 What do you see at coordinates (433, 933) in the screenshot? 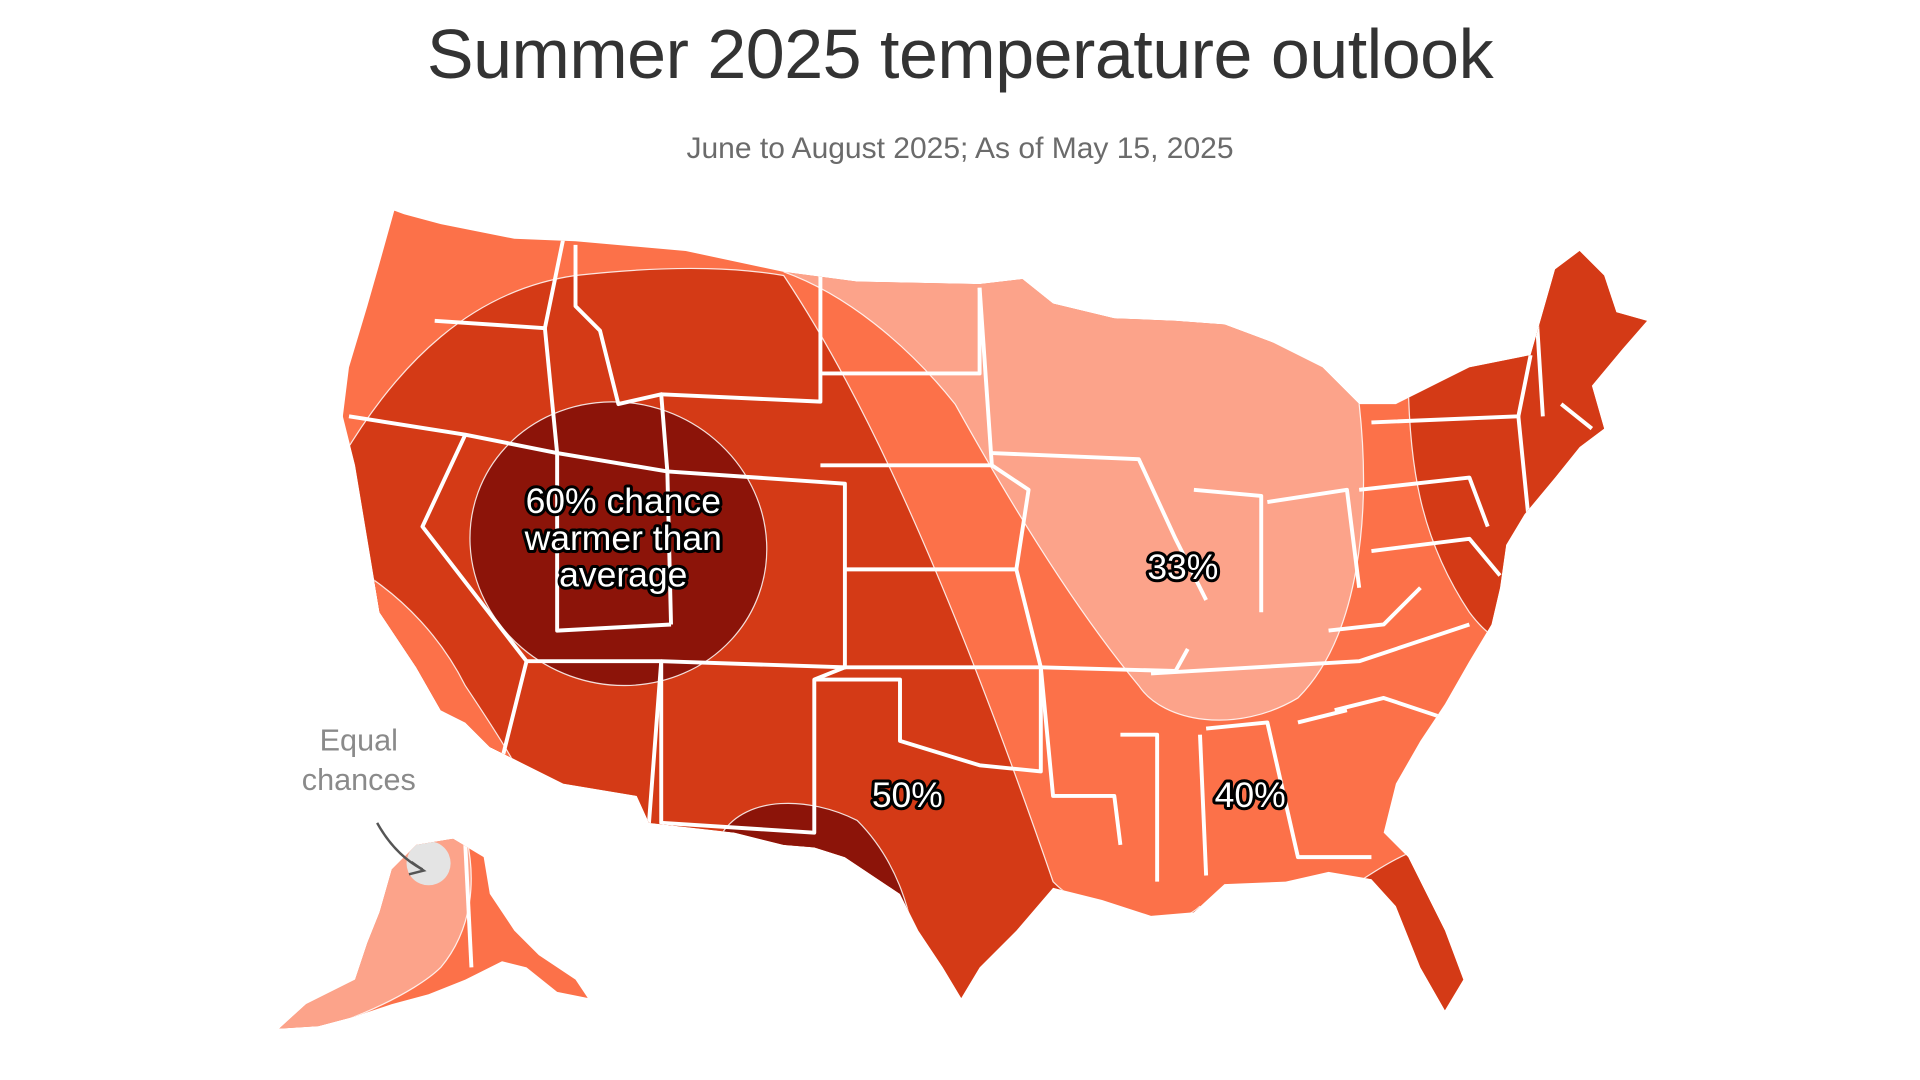
I see `alaska` at bounding box center [433, 933].